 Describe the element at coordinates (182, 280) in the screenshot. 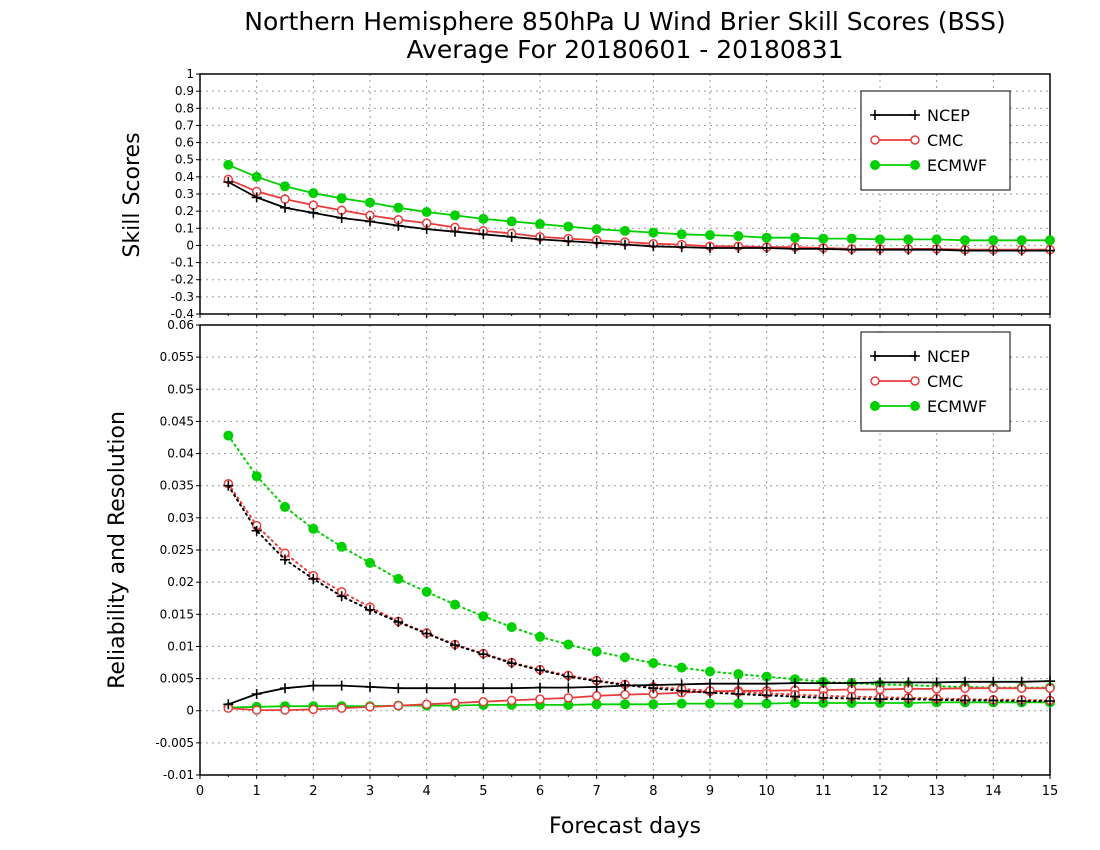

I see `y-tick-label: -0.2` at that location.